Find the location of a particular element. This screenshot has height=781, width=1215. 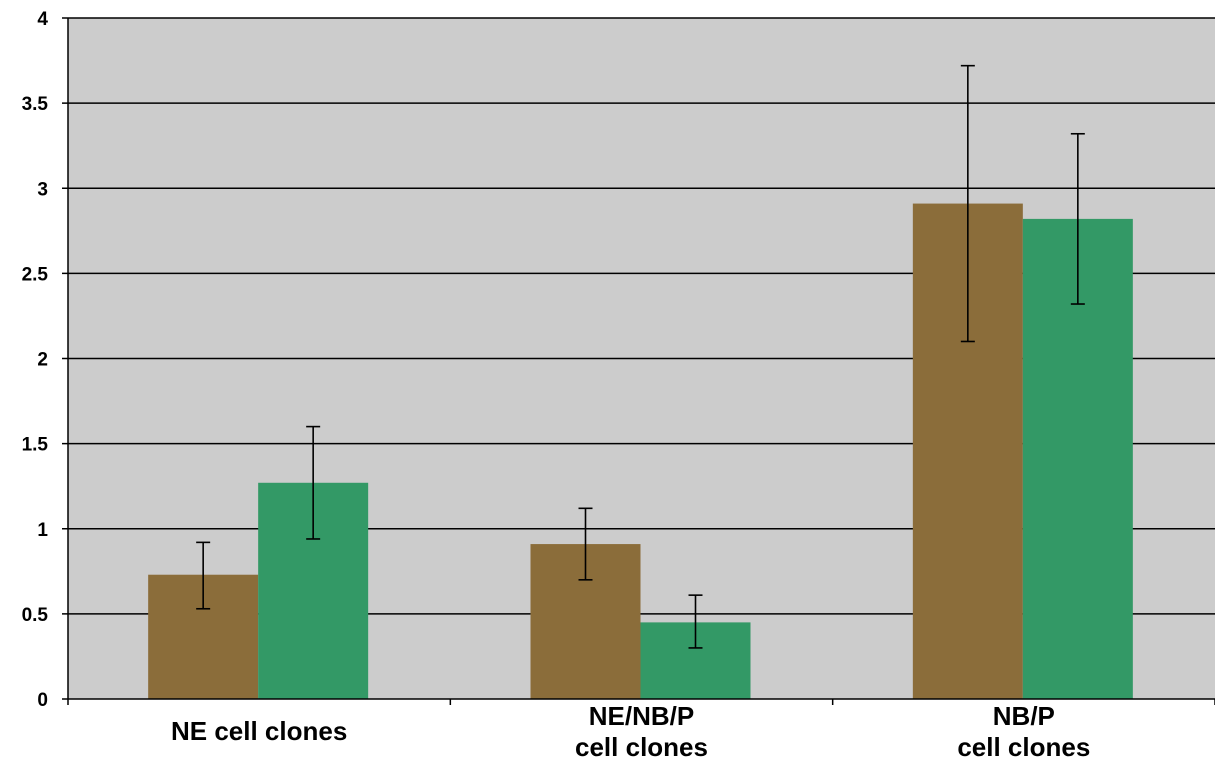

y-tick-label: 3.5 is located at coordinates (35, 104).